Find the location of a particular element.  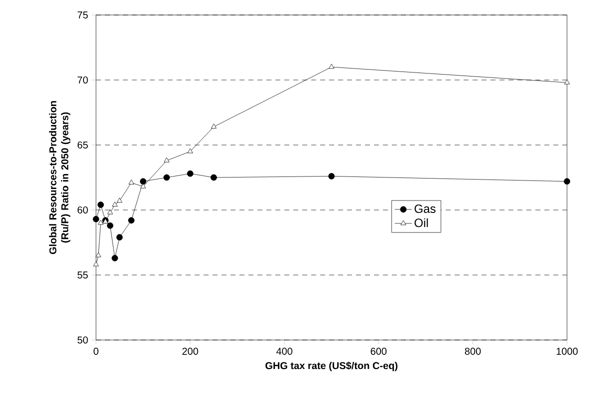

x-tick-label: 600 is located at coordinates (378, 351).